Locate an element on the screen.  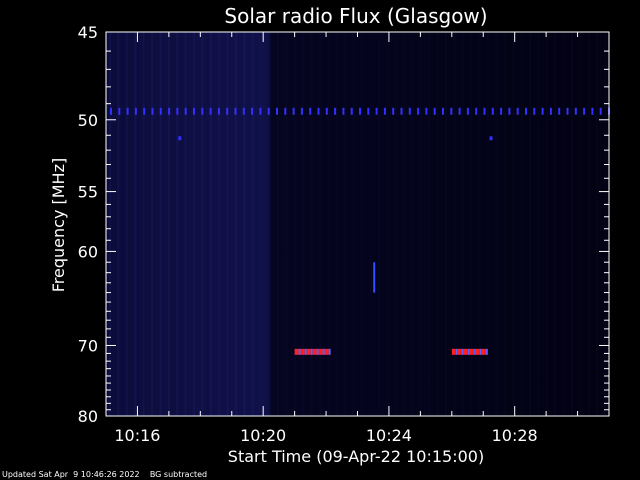
x-axis-label: Start Time (09-Apr-22 10:15:00) is located at coordinates (356, 456).